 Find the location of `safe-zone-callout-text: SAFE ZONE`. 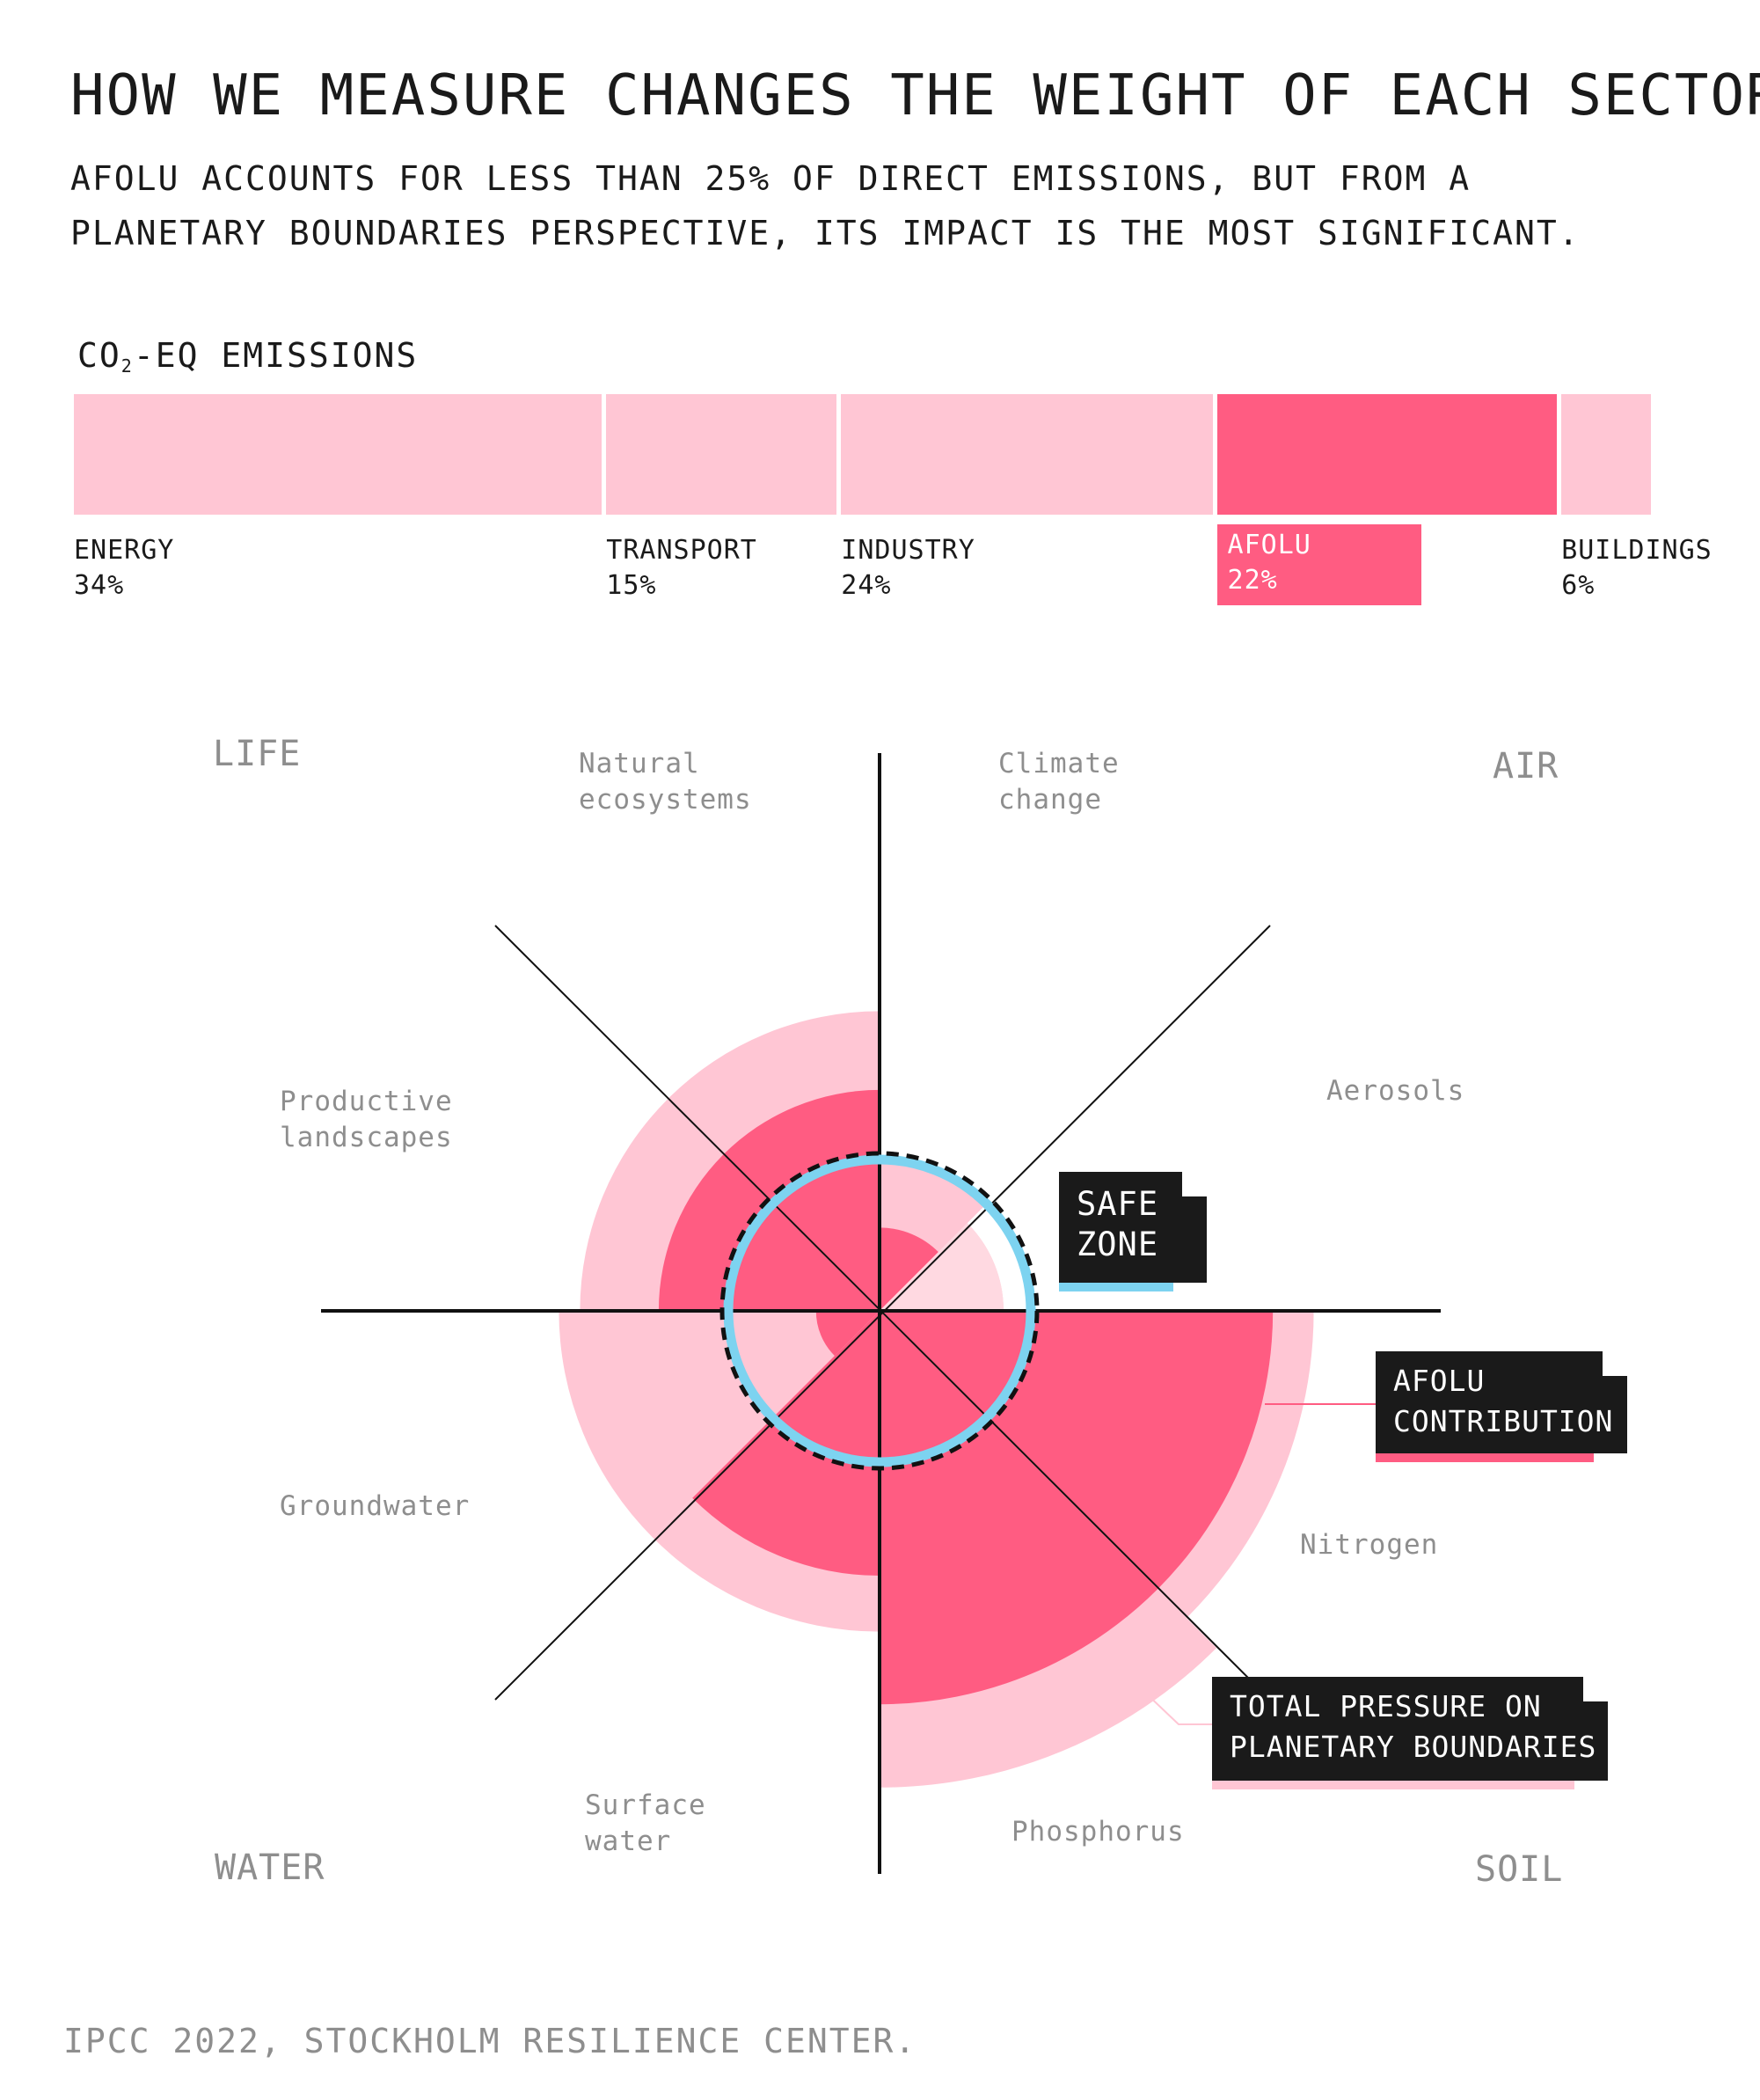

safe-zone-callout-text: SAFE ZONE is located at coordinates (1117, 1224).